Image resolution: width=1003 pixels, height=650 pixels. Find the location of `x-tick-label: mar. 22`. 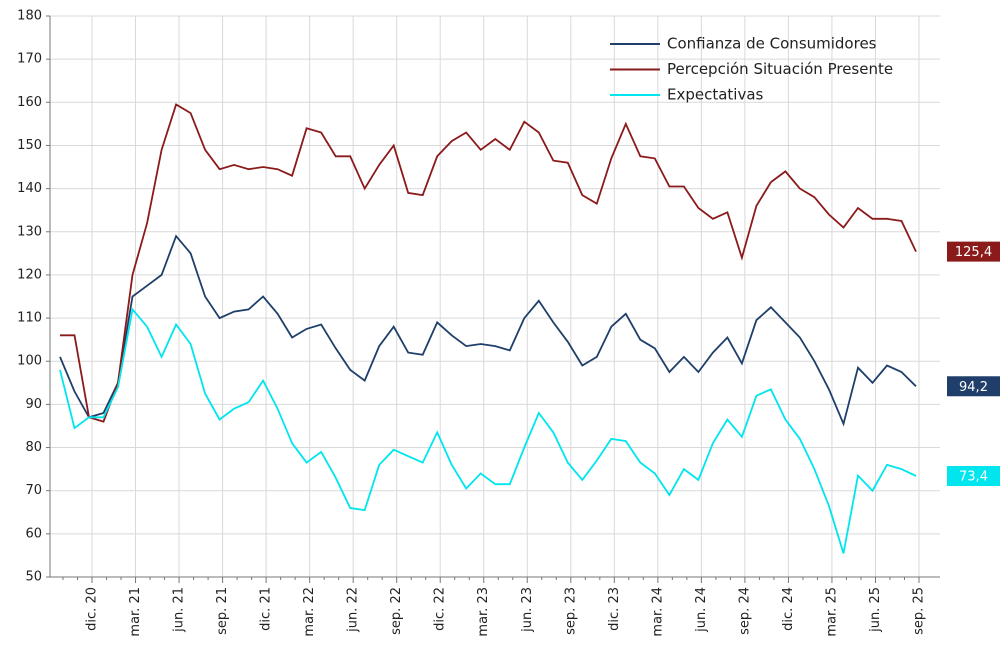

x-tick-label: mar. 22 is located at coordinates (309, 612).